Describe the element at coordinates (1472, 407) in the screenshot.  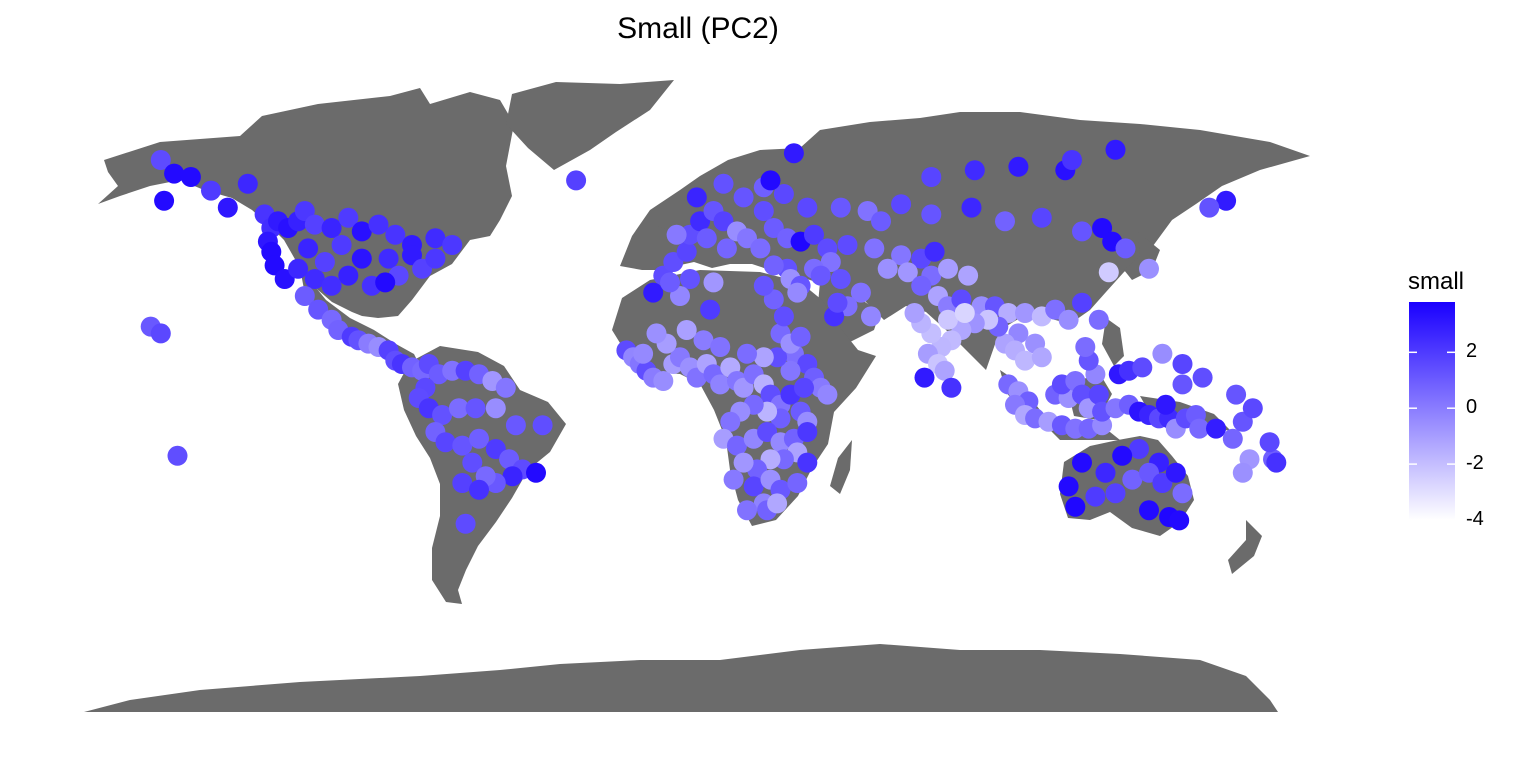
I see `legend-tick-label: 0` at that location.